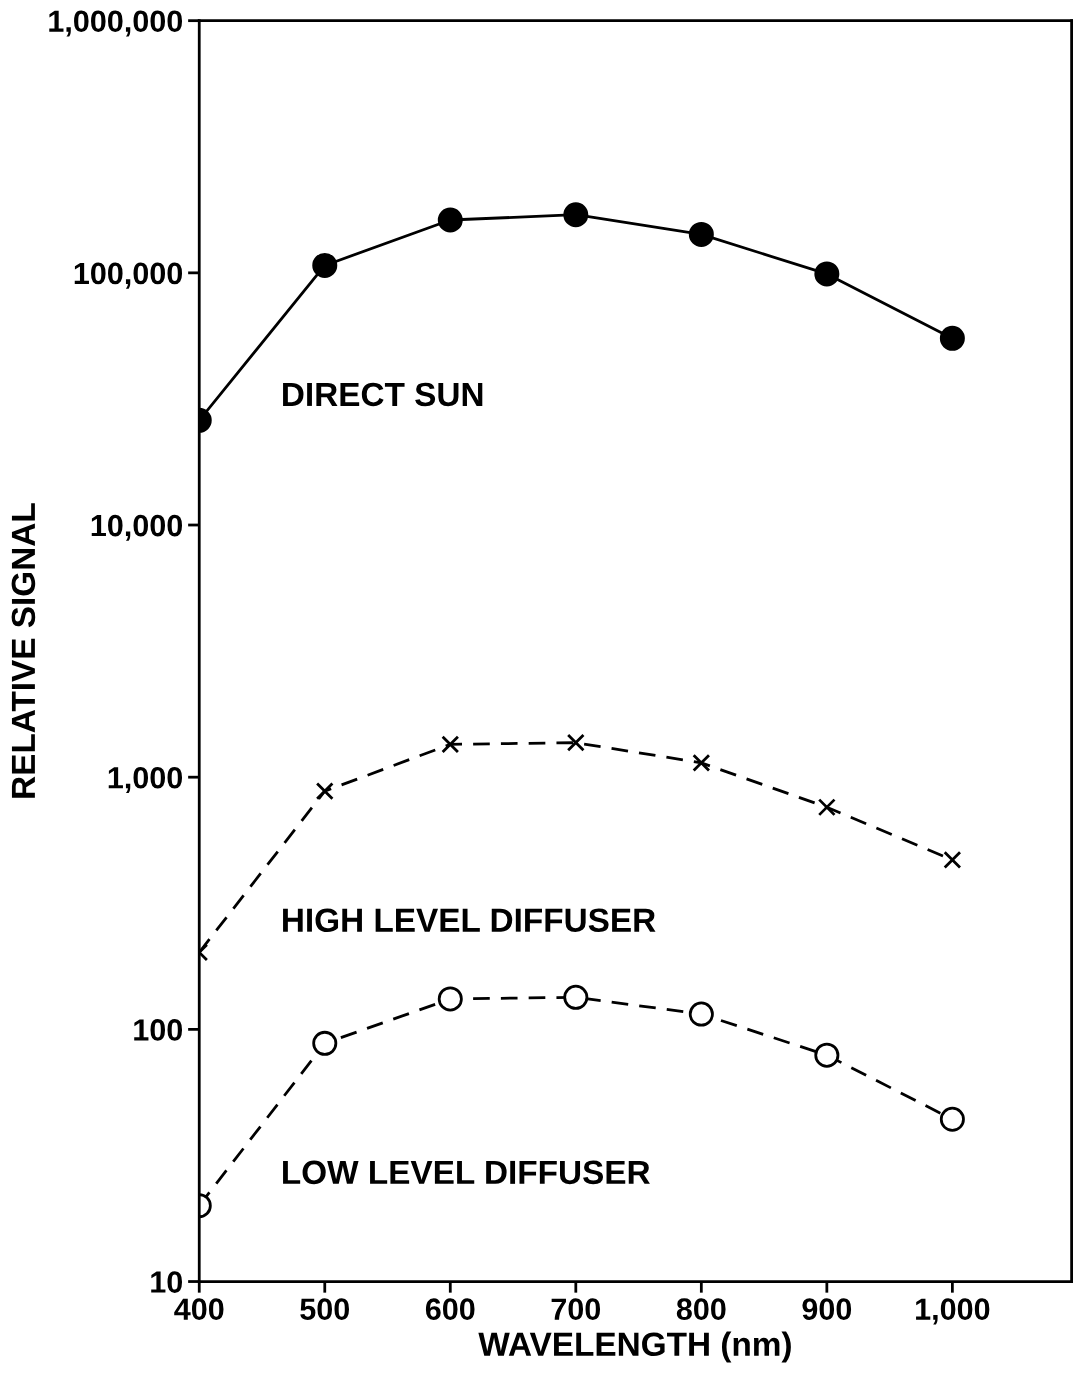 The image size is (1077, 1378). What do you see at coordinates (466, 1172) in the screenshot?
I see `series-label: LOW LEVEL DIFFUSER` at bounding box center [466, 1172].